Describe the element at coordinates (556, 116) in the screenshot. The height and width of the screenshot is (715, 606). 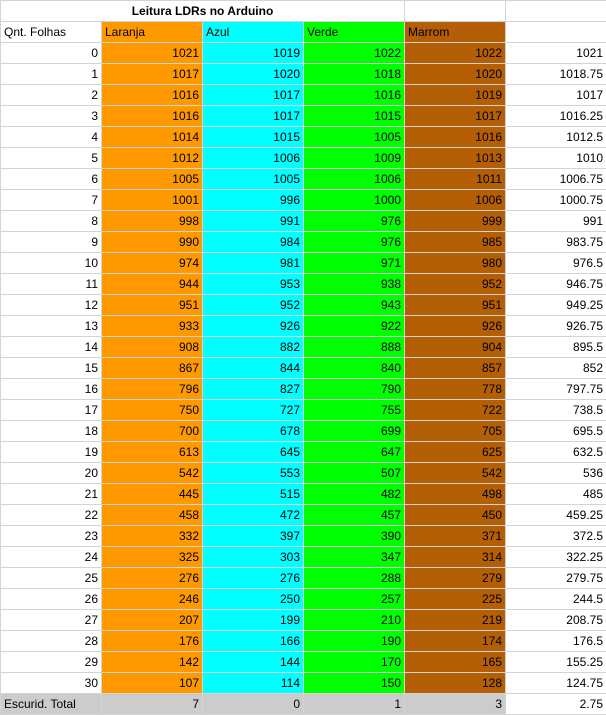
I see `cell-media: 1016.25` at that location.